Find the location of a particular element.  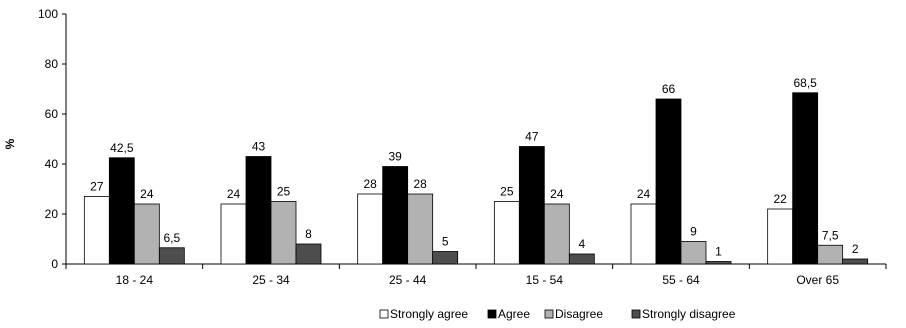

data-label: 4 is located at coordinates (581, 244).